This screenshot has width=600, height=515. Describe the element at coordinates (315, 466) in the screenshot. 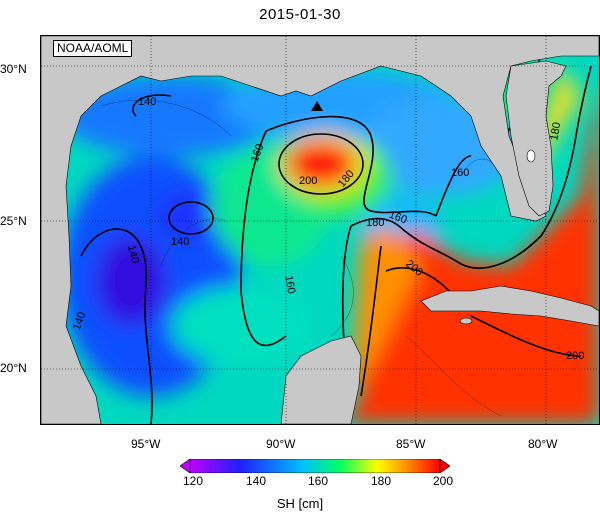

I see `colorbar` at that location.